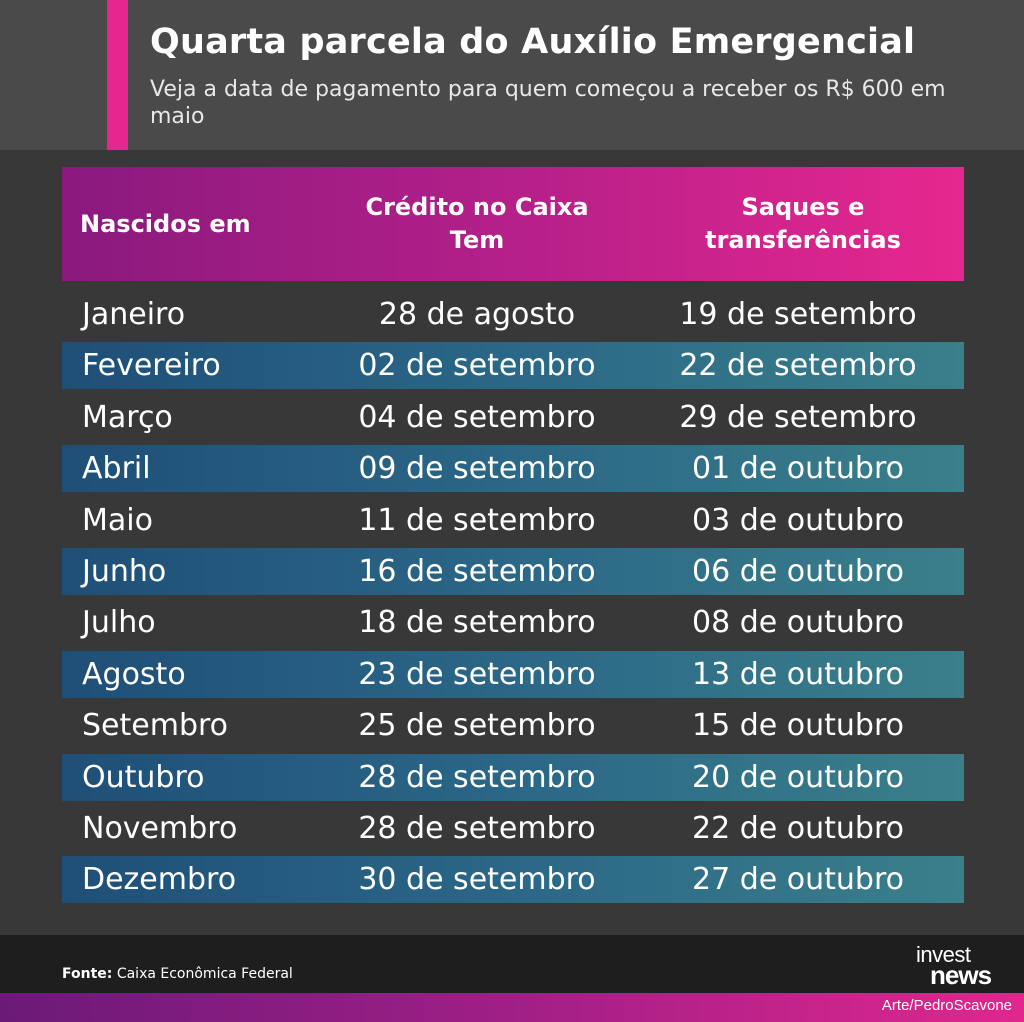  Describe the element at coordinates (512, 964) in the screenshot. I see `footer-panel` at that location.